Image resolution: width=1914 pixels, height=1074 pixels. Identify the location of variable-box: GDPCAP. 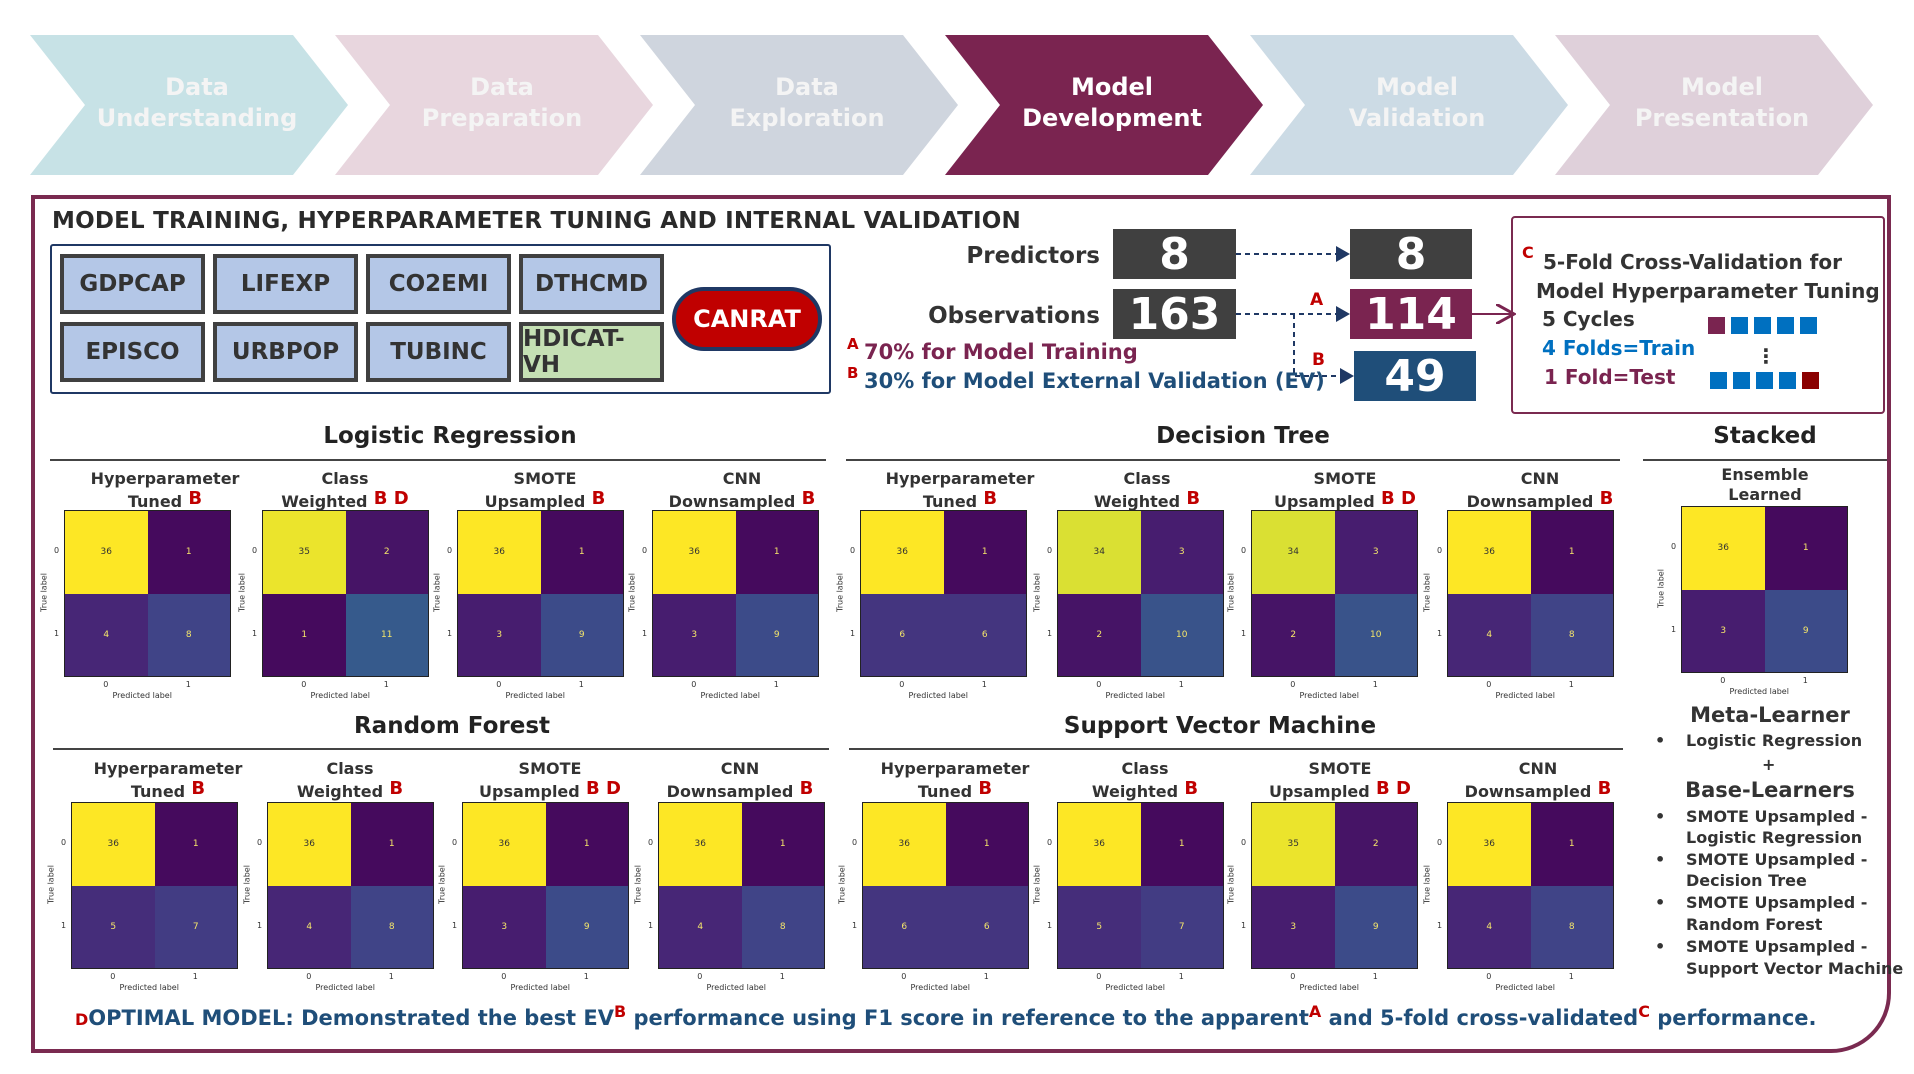
(132, 284).